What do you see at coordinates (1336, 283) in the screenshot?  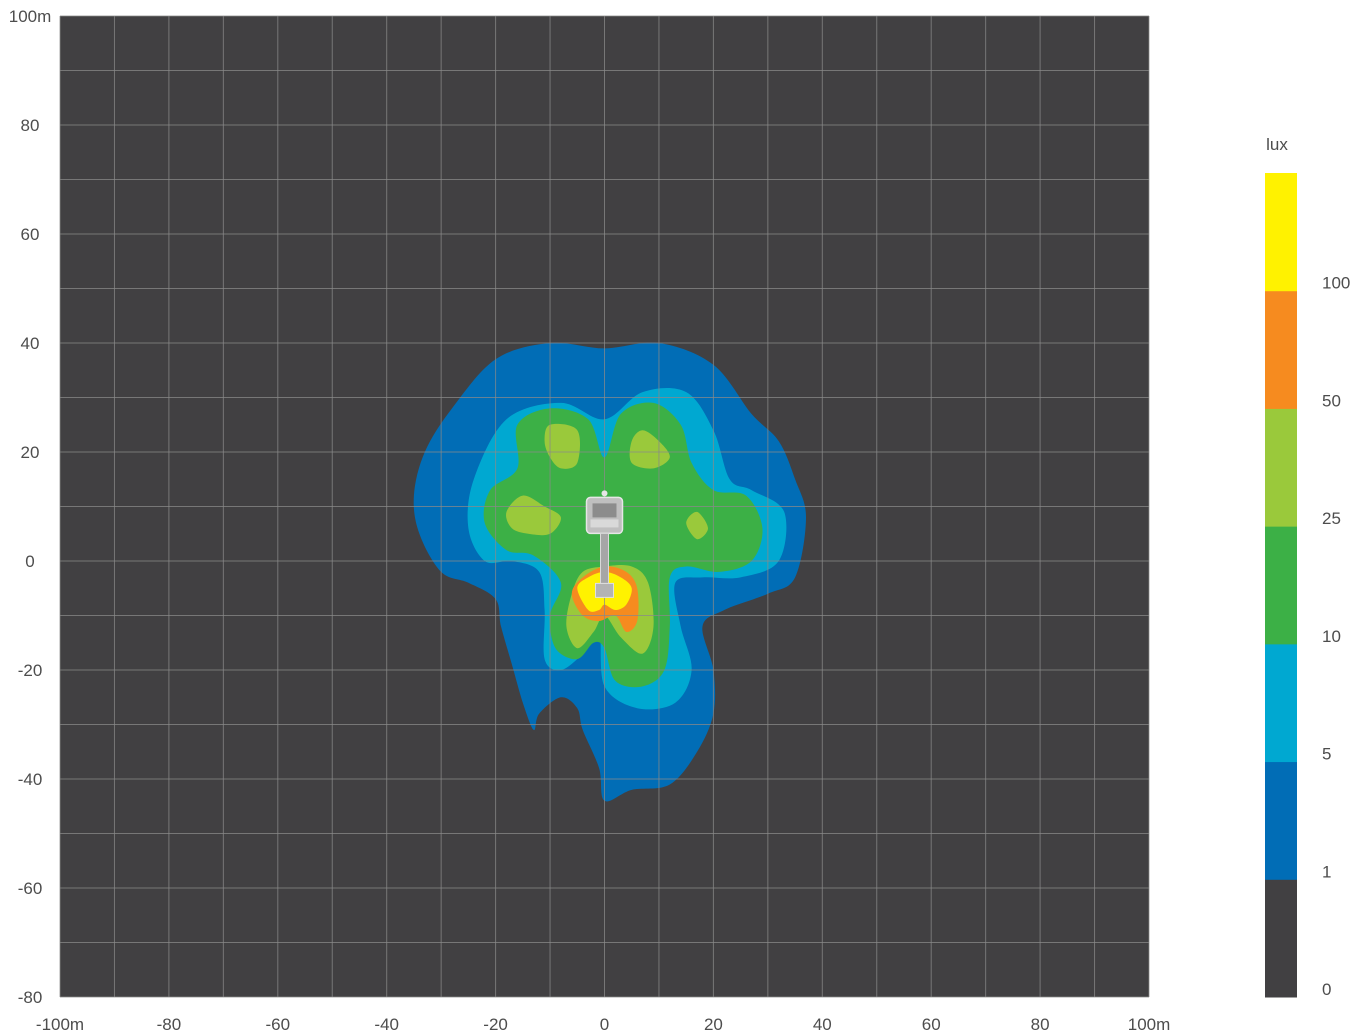 I see `legend-label: 100` at bounding box center [1336, 283].